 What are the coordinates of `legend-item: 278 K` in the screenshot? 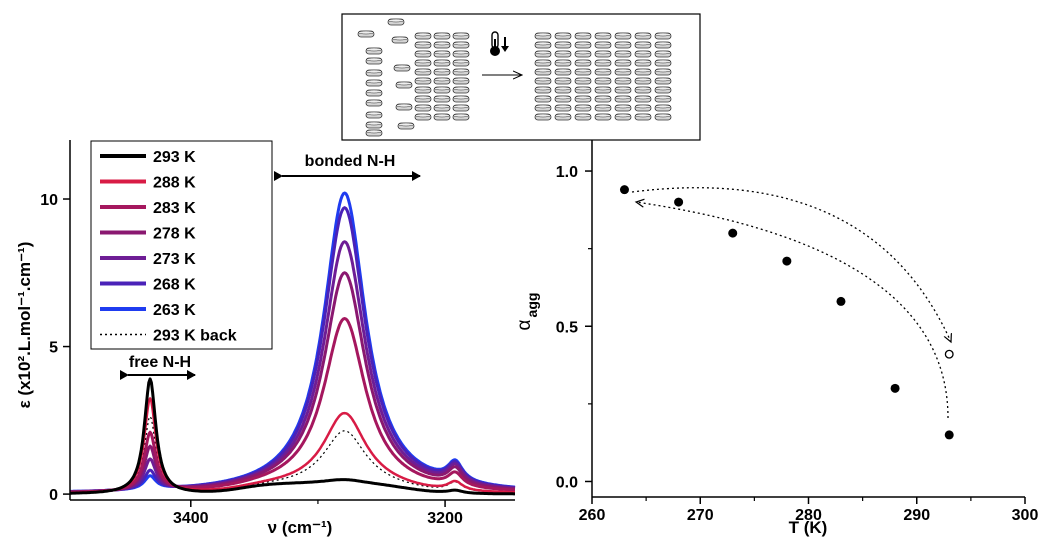 It's located at (148, 234).